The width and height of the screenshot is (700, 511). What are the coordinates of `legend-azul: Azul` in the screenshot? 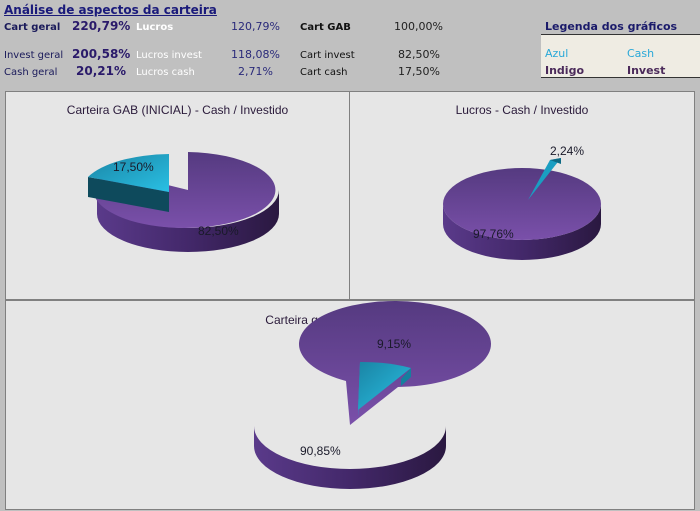 It's located at (557, 53).